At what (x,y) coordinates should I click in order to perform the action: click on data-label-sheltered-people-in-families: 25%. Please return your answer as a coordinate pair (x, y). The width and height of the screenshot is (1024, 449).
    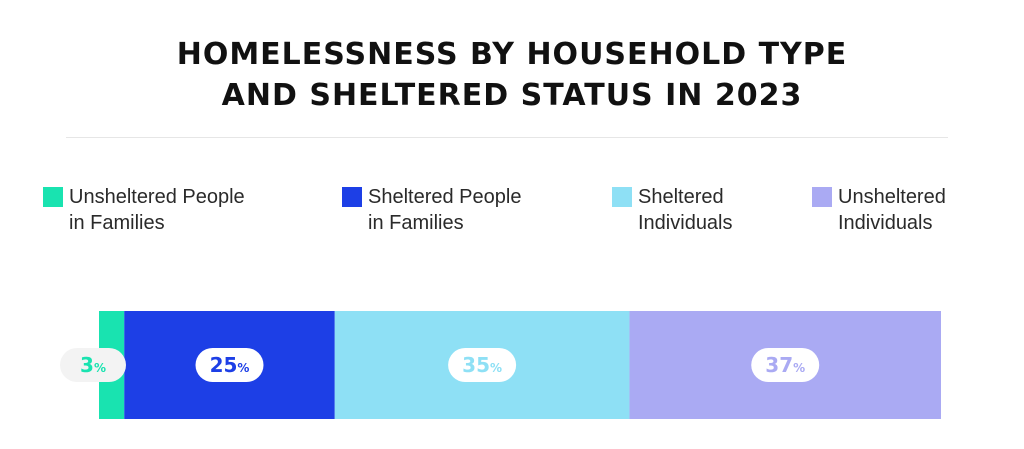
    Looking at the image, I should click on (229, 365).